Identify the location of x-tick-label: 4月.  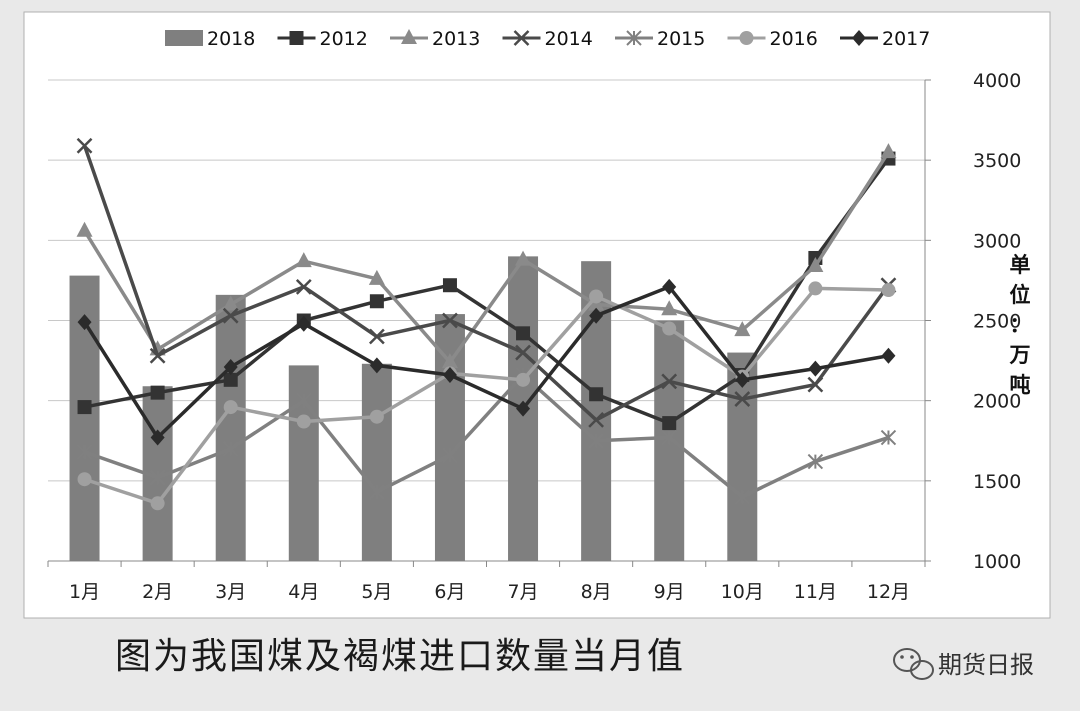
(303, 592).